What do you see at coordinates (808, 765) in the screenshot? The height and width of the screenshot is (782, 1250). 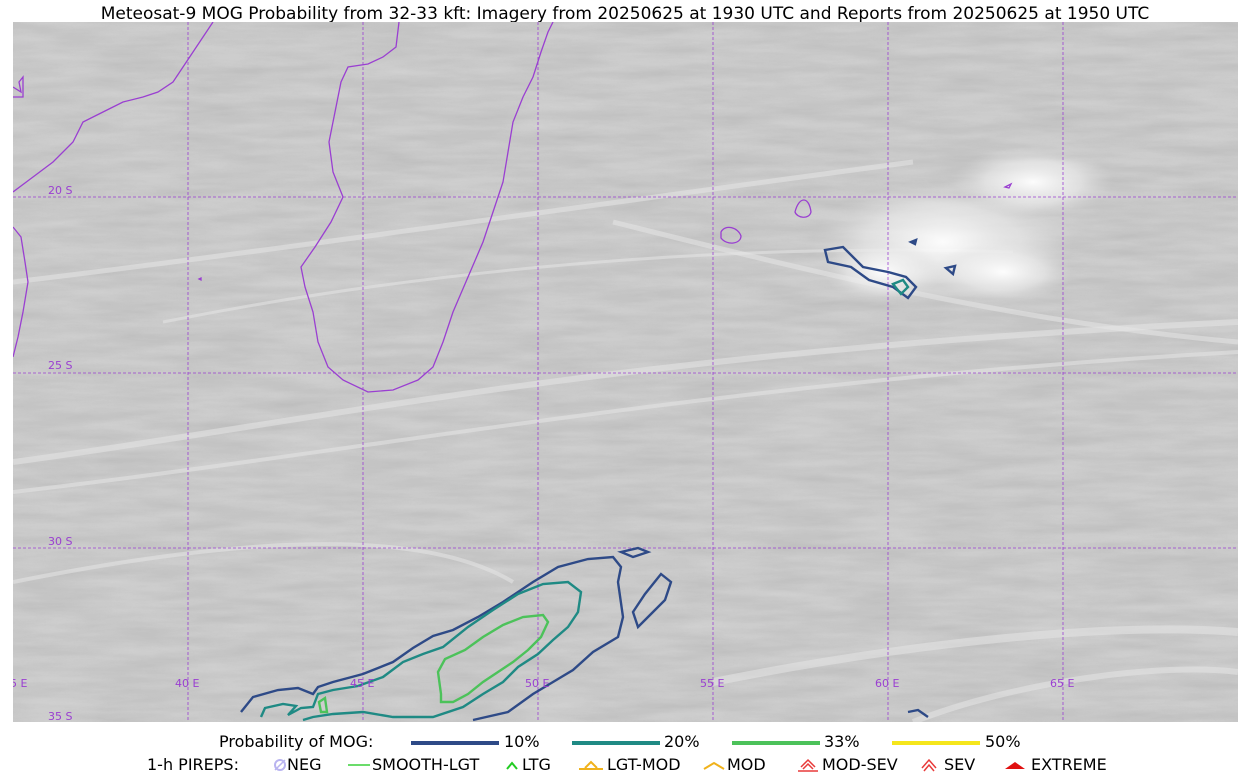 I see `double-caret-bar-icon` at bounding box center [808, 765].